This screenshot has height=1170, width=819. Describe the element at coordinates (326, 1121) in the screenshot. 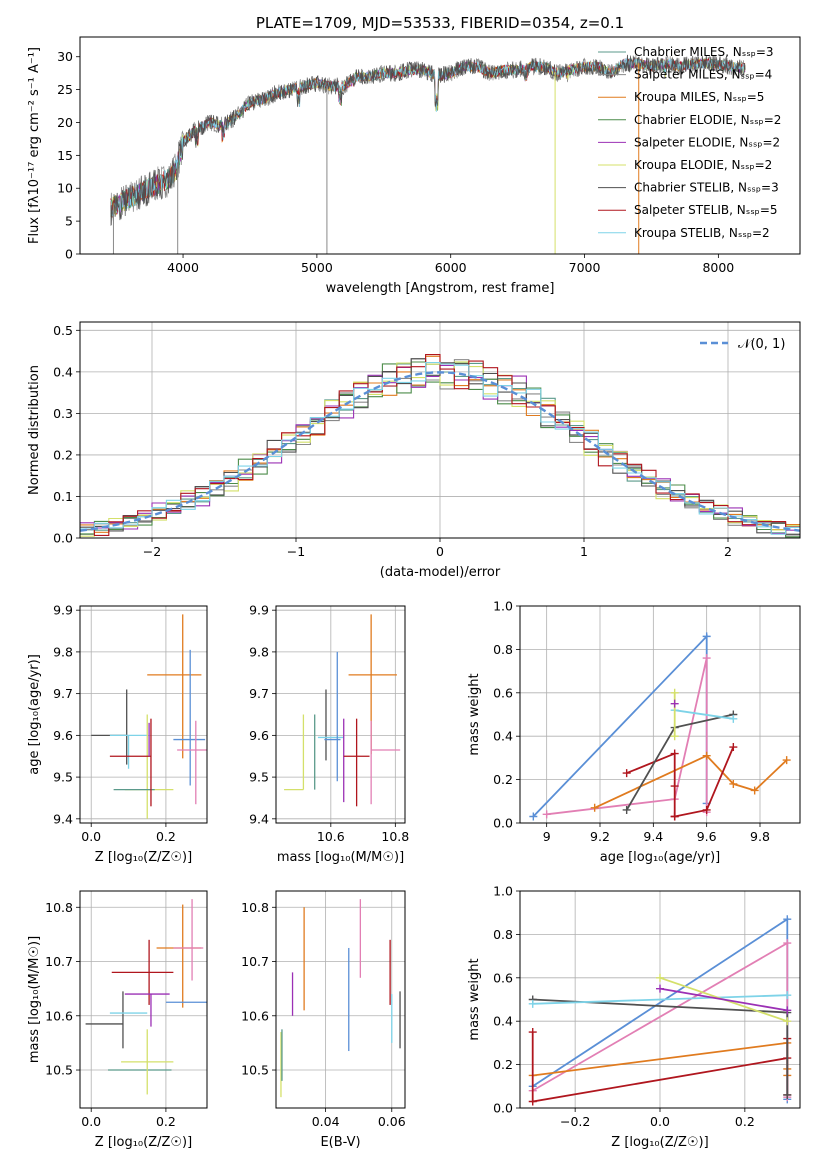

I see `x-tick-label: 0.04` at that location.